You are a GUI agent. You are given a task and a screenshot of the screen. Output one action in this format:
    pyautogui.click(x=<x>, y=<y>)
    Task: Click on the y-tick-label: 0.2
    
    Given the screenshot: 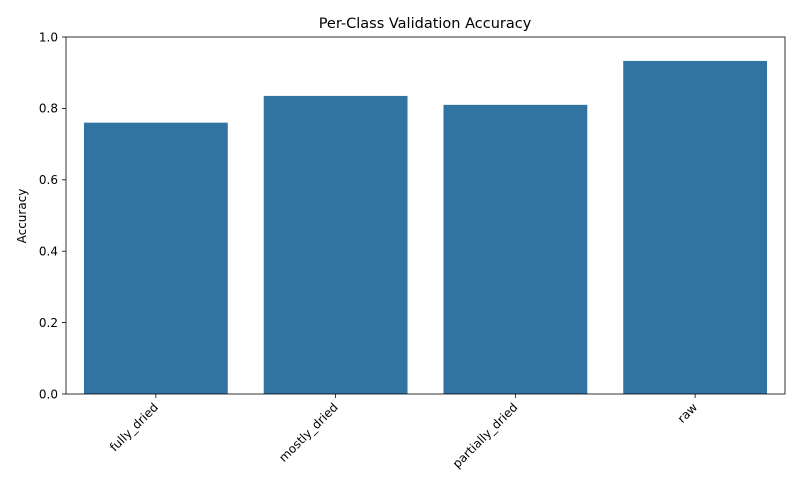 What is the action you would take?
    pyautogui.click(x=48, y=323)
    